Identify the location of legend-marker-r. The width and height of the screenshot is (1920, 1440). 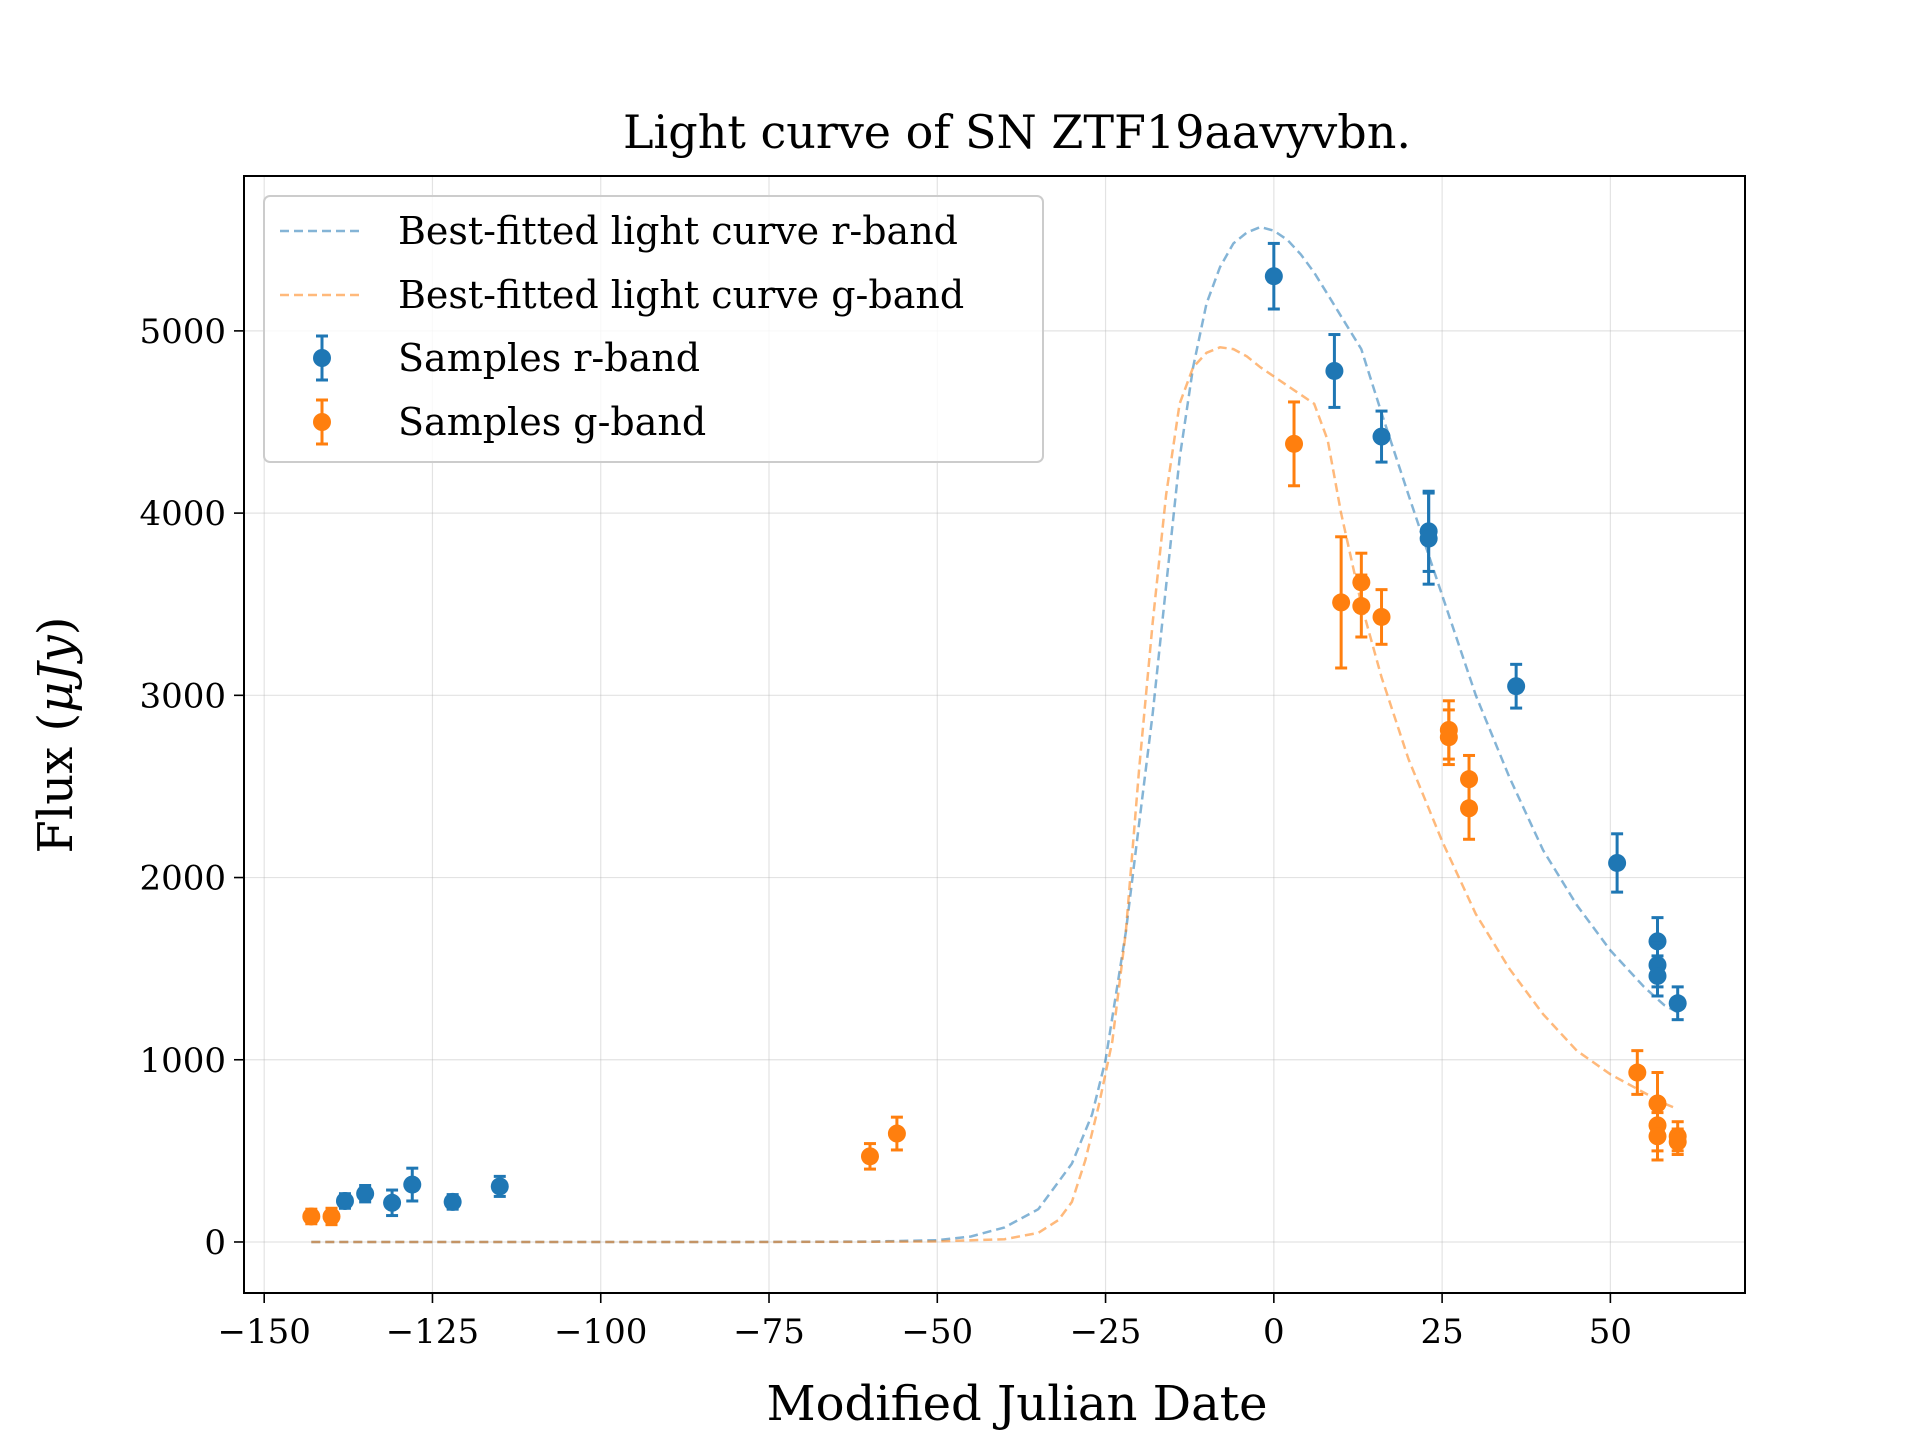
(322, 358).